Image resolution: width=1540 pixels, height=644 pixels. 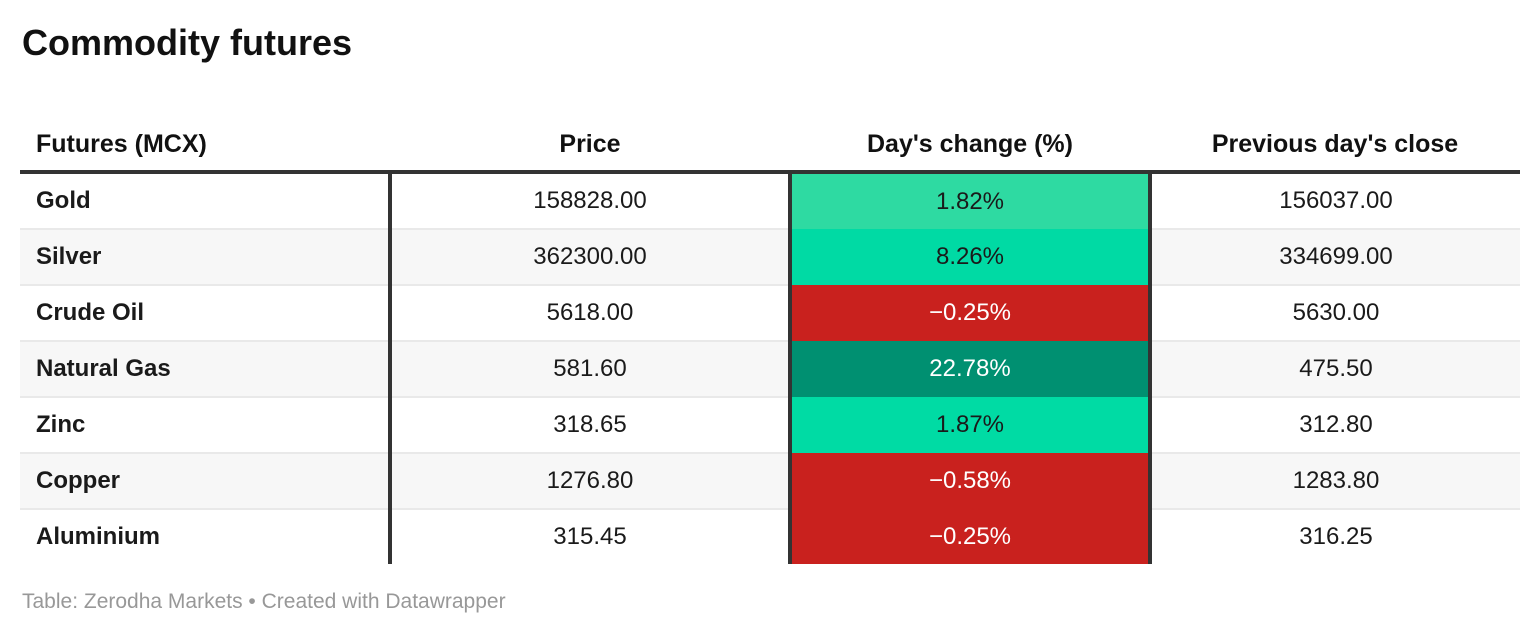 I want to click on table-row: Gold 158828.00 1.82% 156037.00, so click(x=770, y=200).